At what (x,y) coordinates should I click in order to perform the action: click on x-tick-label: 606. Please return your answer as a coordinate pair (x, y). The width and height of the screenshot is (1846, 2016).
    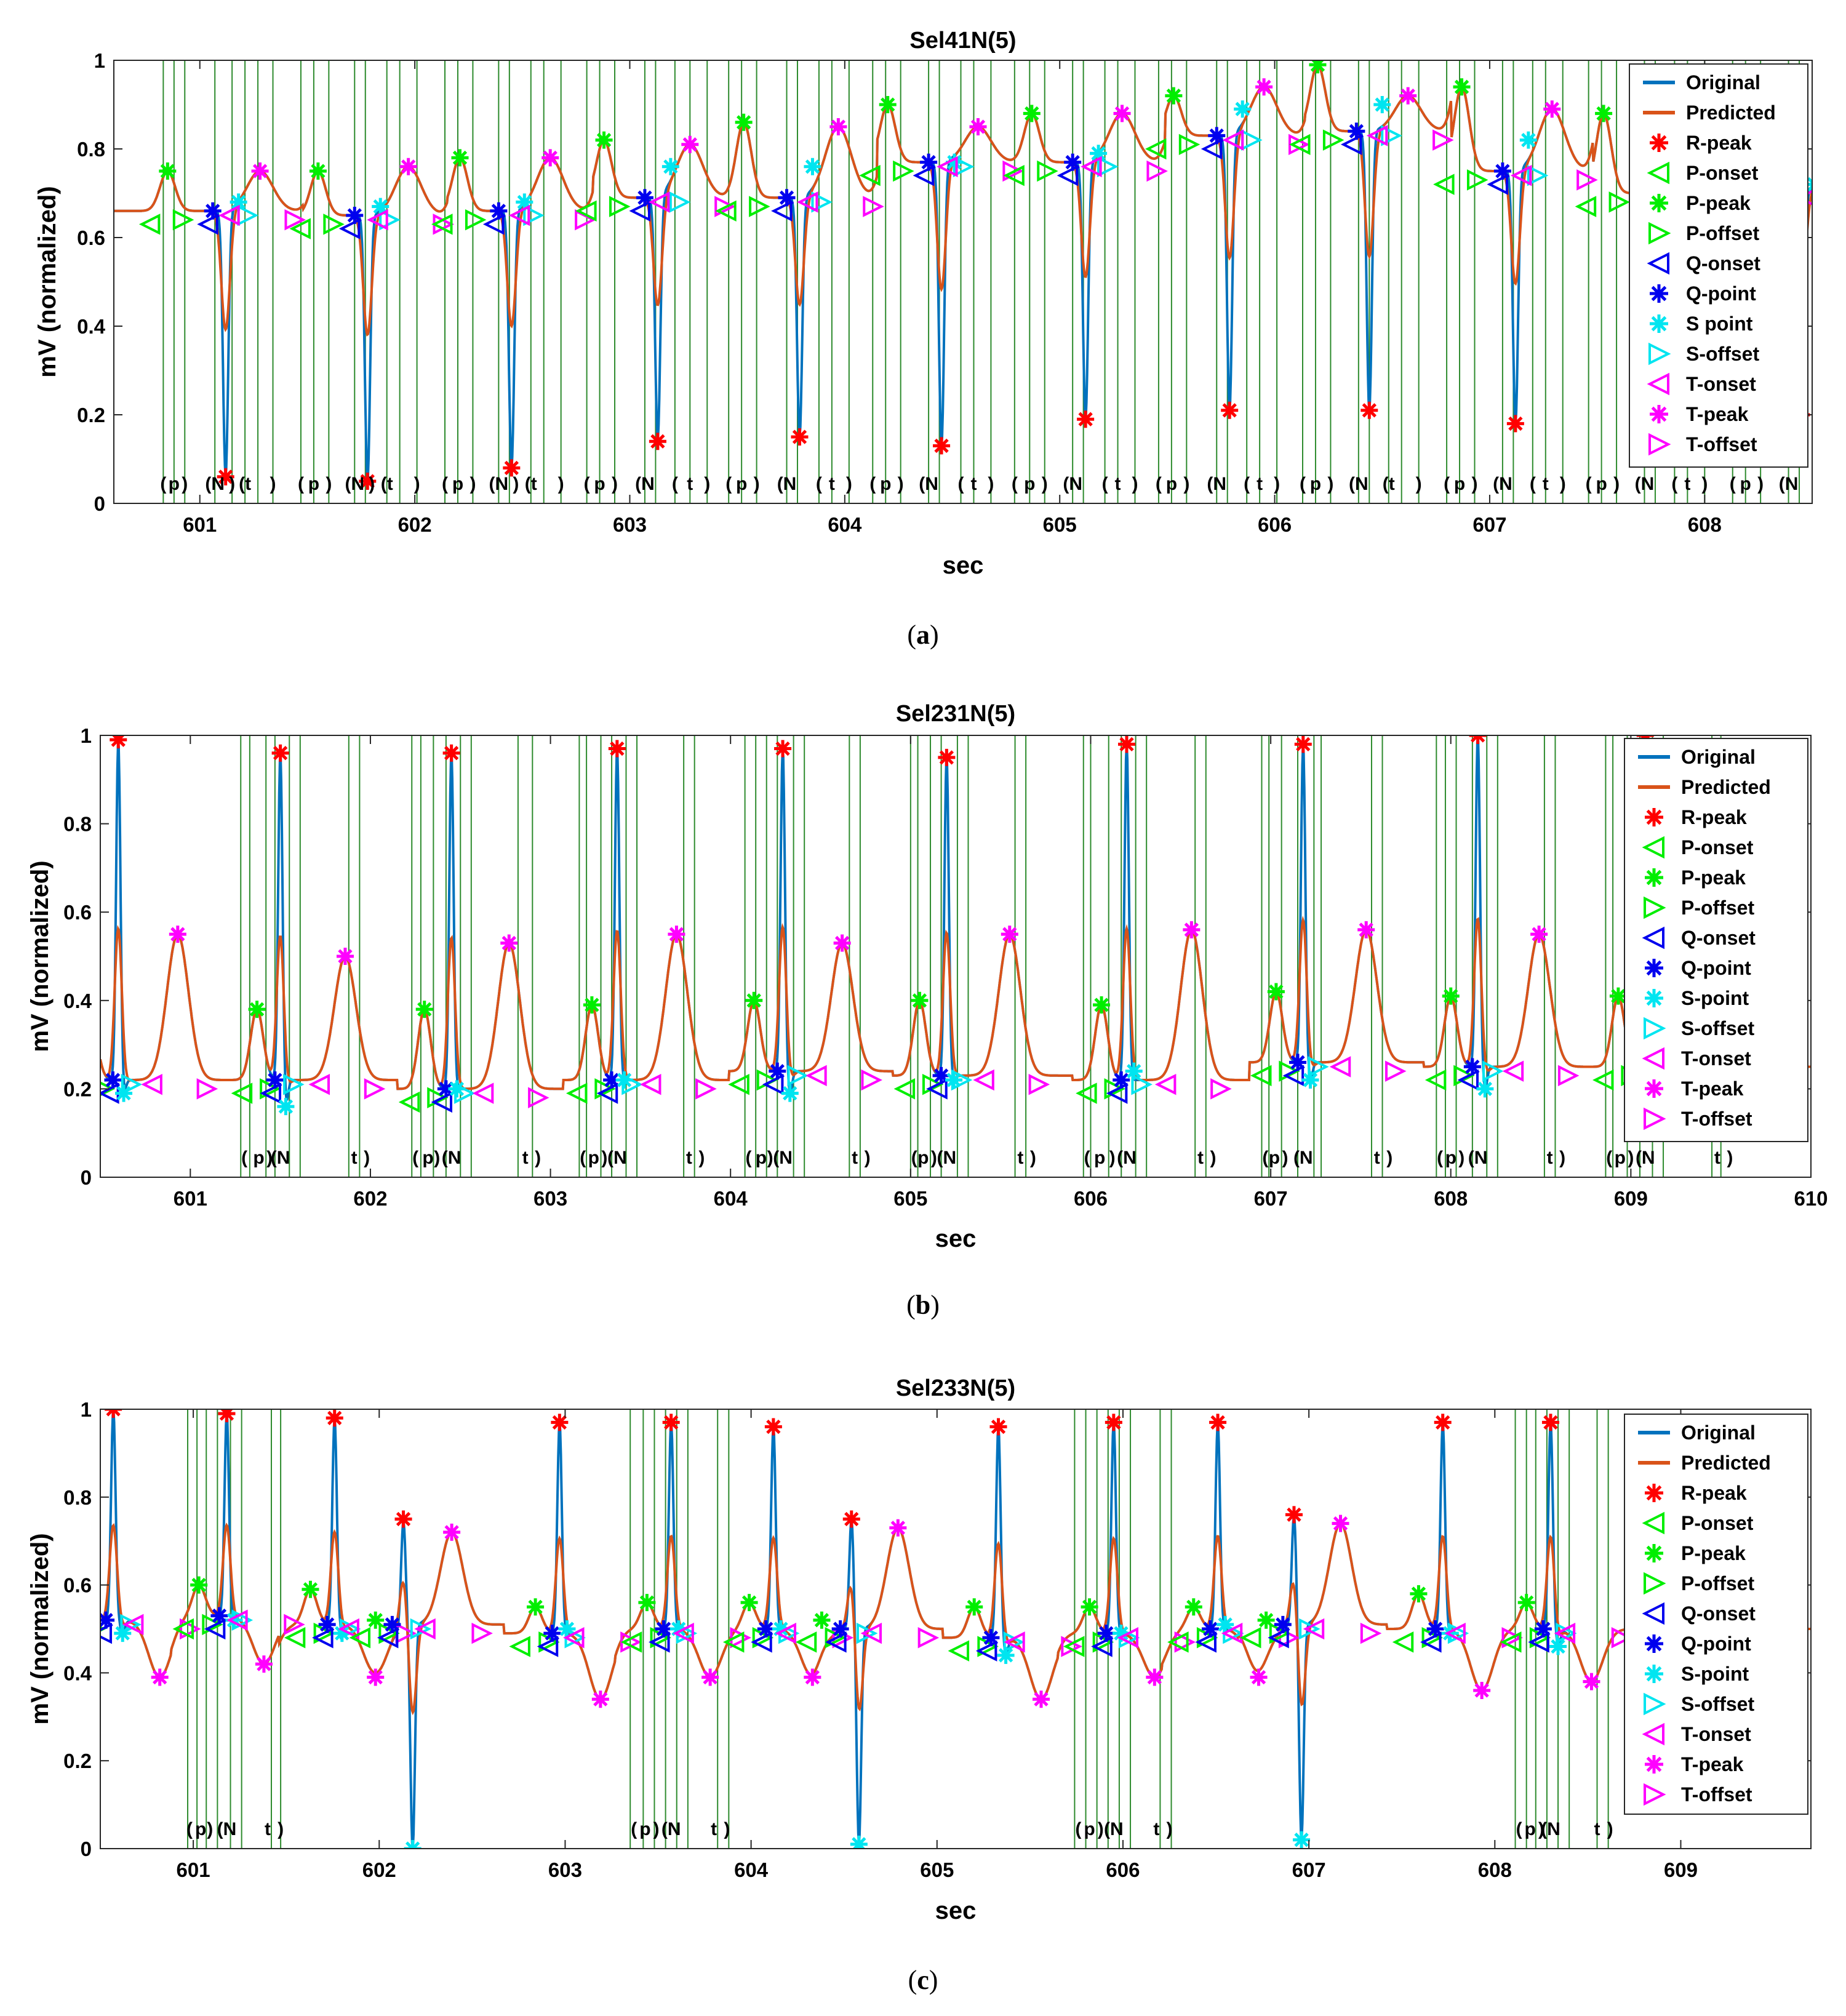
    Looking at the image, I should click on (1123, 1869).